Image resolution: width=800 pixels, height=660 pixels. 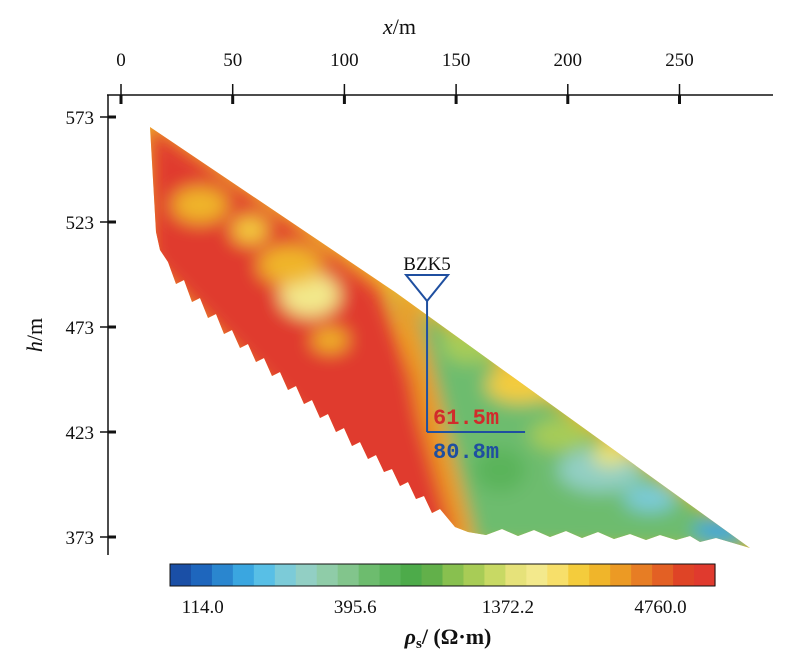 I want to click on x-tick-label: 200, so click(x=568, y=60).